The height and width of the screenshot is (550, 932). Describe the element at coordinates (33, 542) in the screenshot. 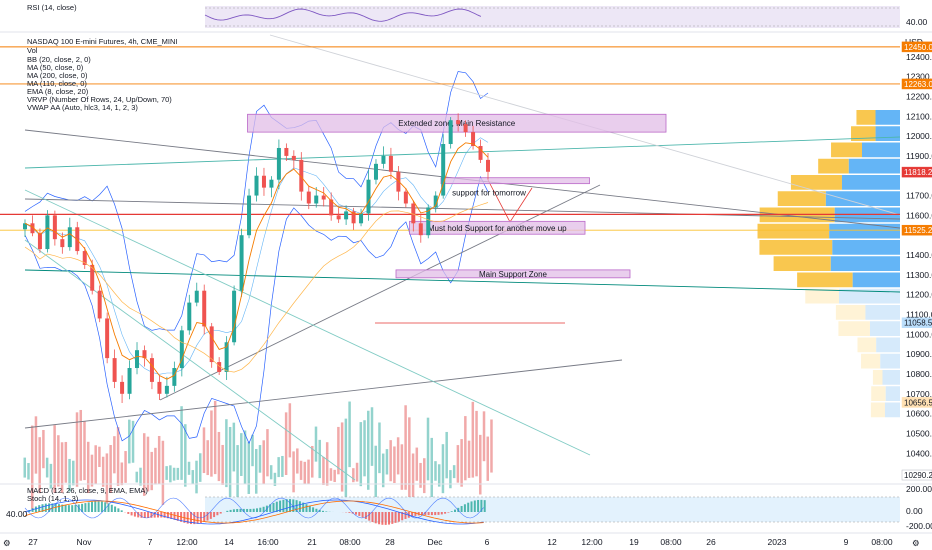

I see `time-tick: 27` at that location.